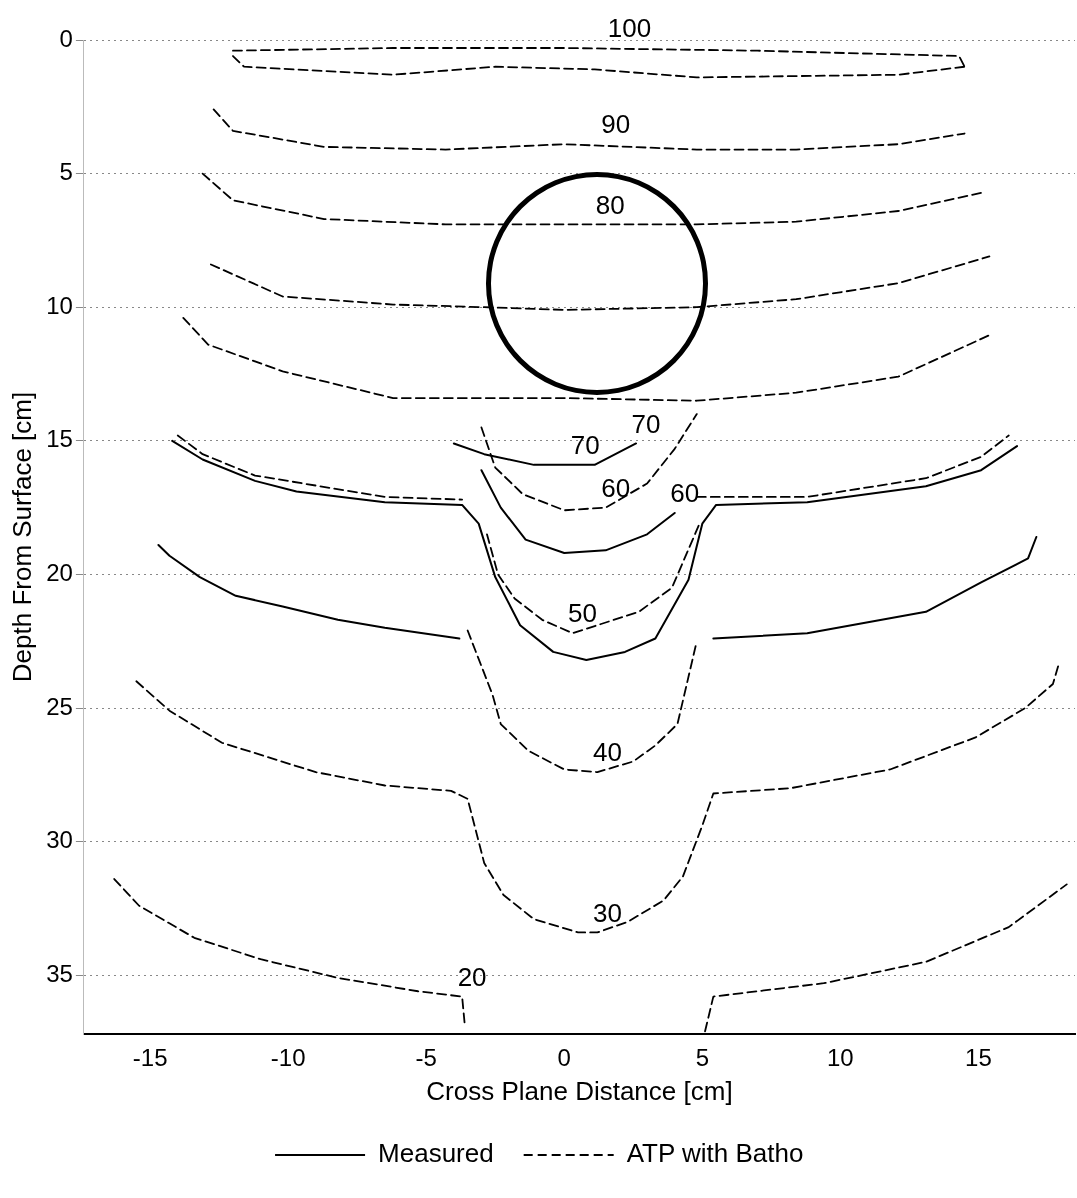 This screenshot has width=1077, height=1198. What do you see at coordinates (579, 1090) in the screenshot?
I see `x-axis-title: Cross Plane Distance [cm]` at bounding box center [579, 1090].